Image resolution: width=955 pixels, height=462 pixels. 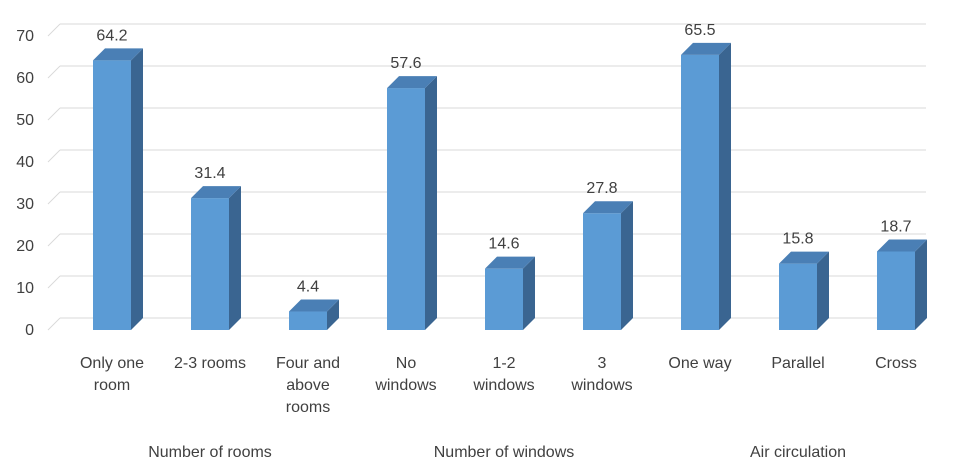 What do you see at coordinates (797, 239) in the screenshot?
I see `data-label: 15.8` at bounding box center [797, 239].